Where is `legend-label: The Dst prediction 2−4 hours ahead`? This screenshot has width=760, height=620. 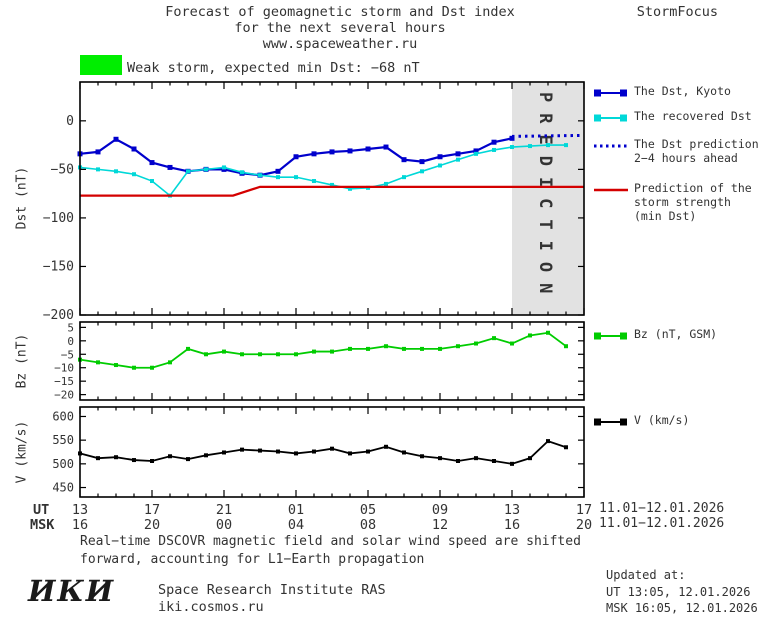
legend-label: The Dst prediction 2−4 hours ahead is located at coordinates (696, 151).